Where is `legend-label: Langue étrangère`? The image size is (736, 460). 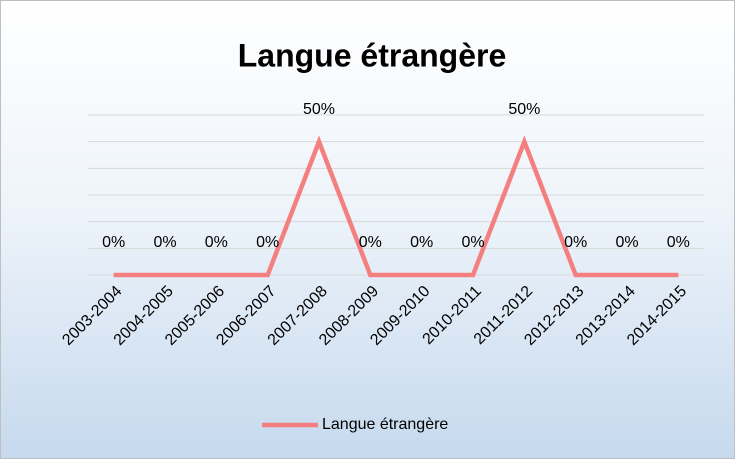 legend-label: Langue étrangère is located at coordinates (385, 424).